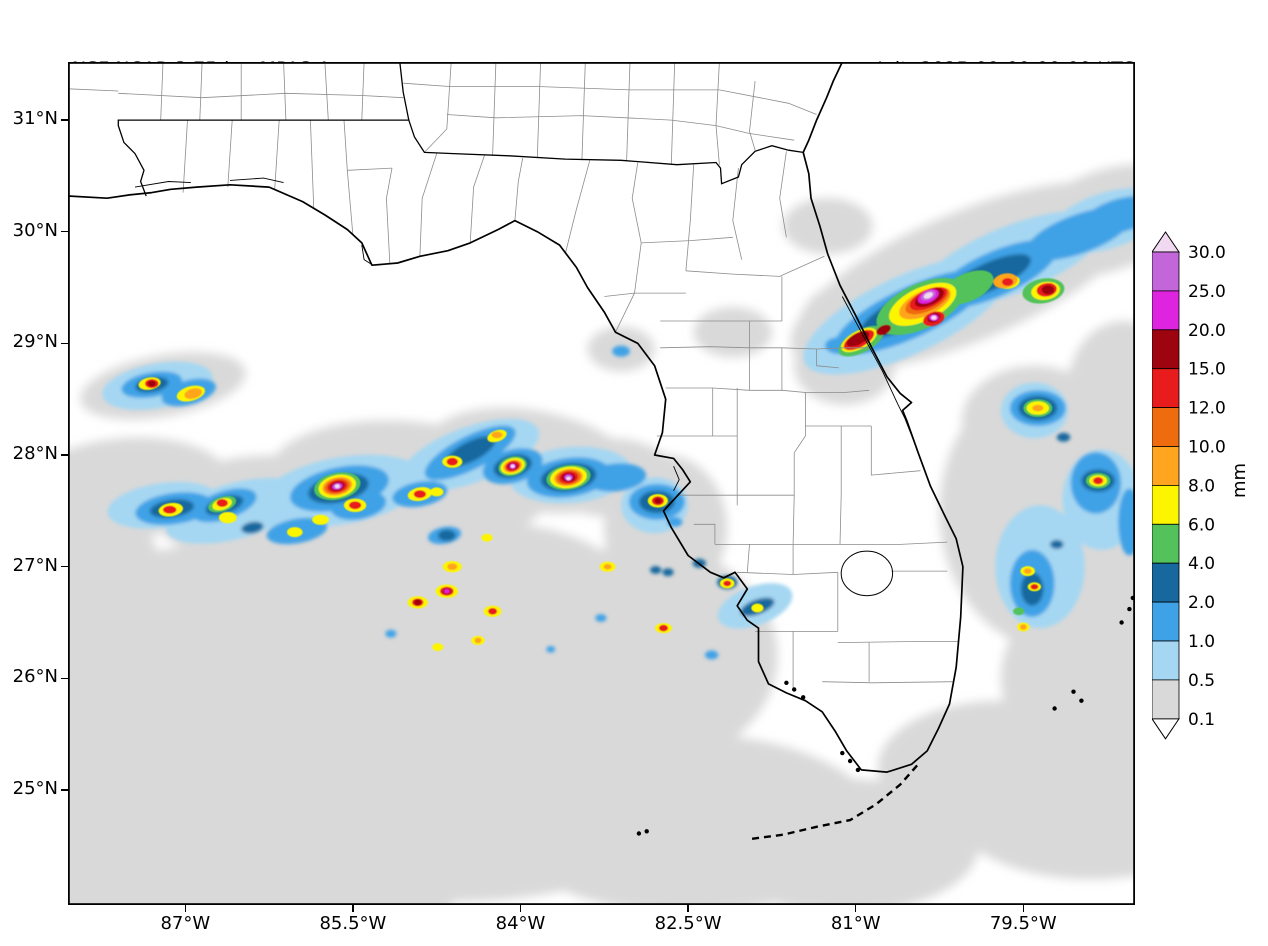 The width and height of the screenshot is (1268, 946). I want to click on y-axis-tick-label: 26°N, so click(35, 677).